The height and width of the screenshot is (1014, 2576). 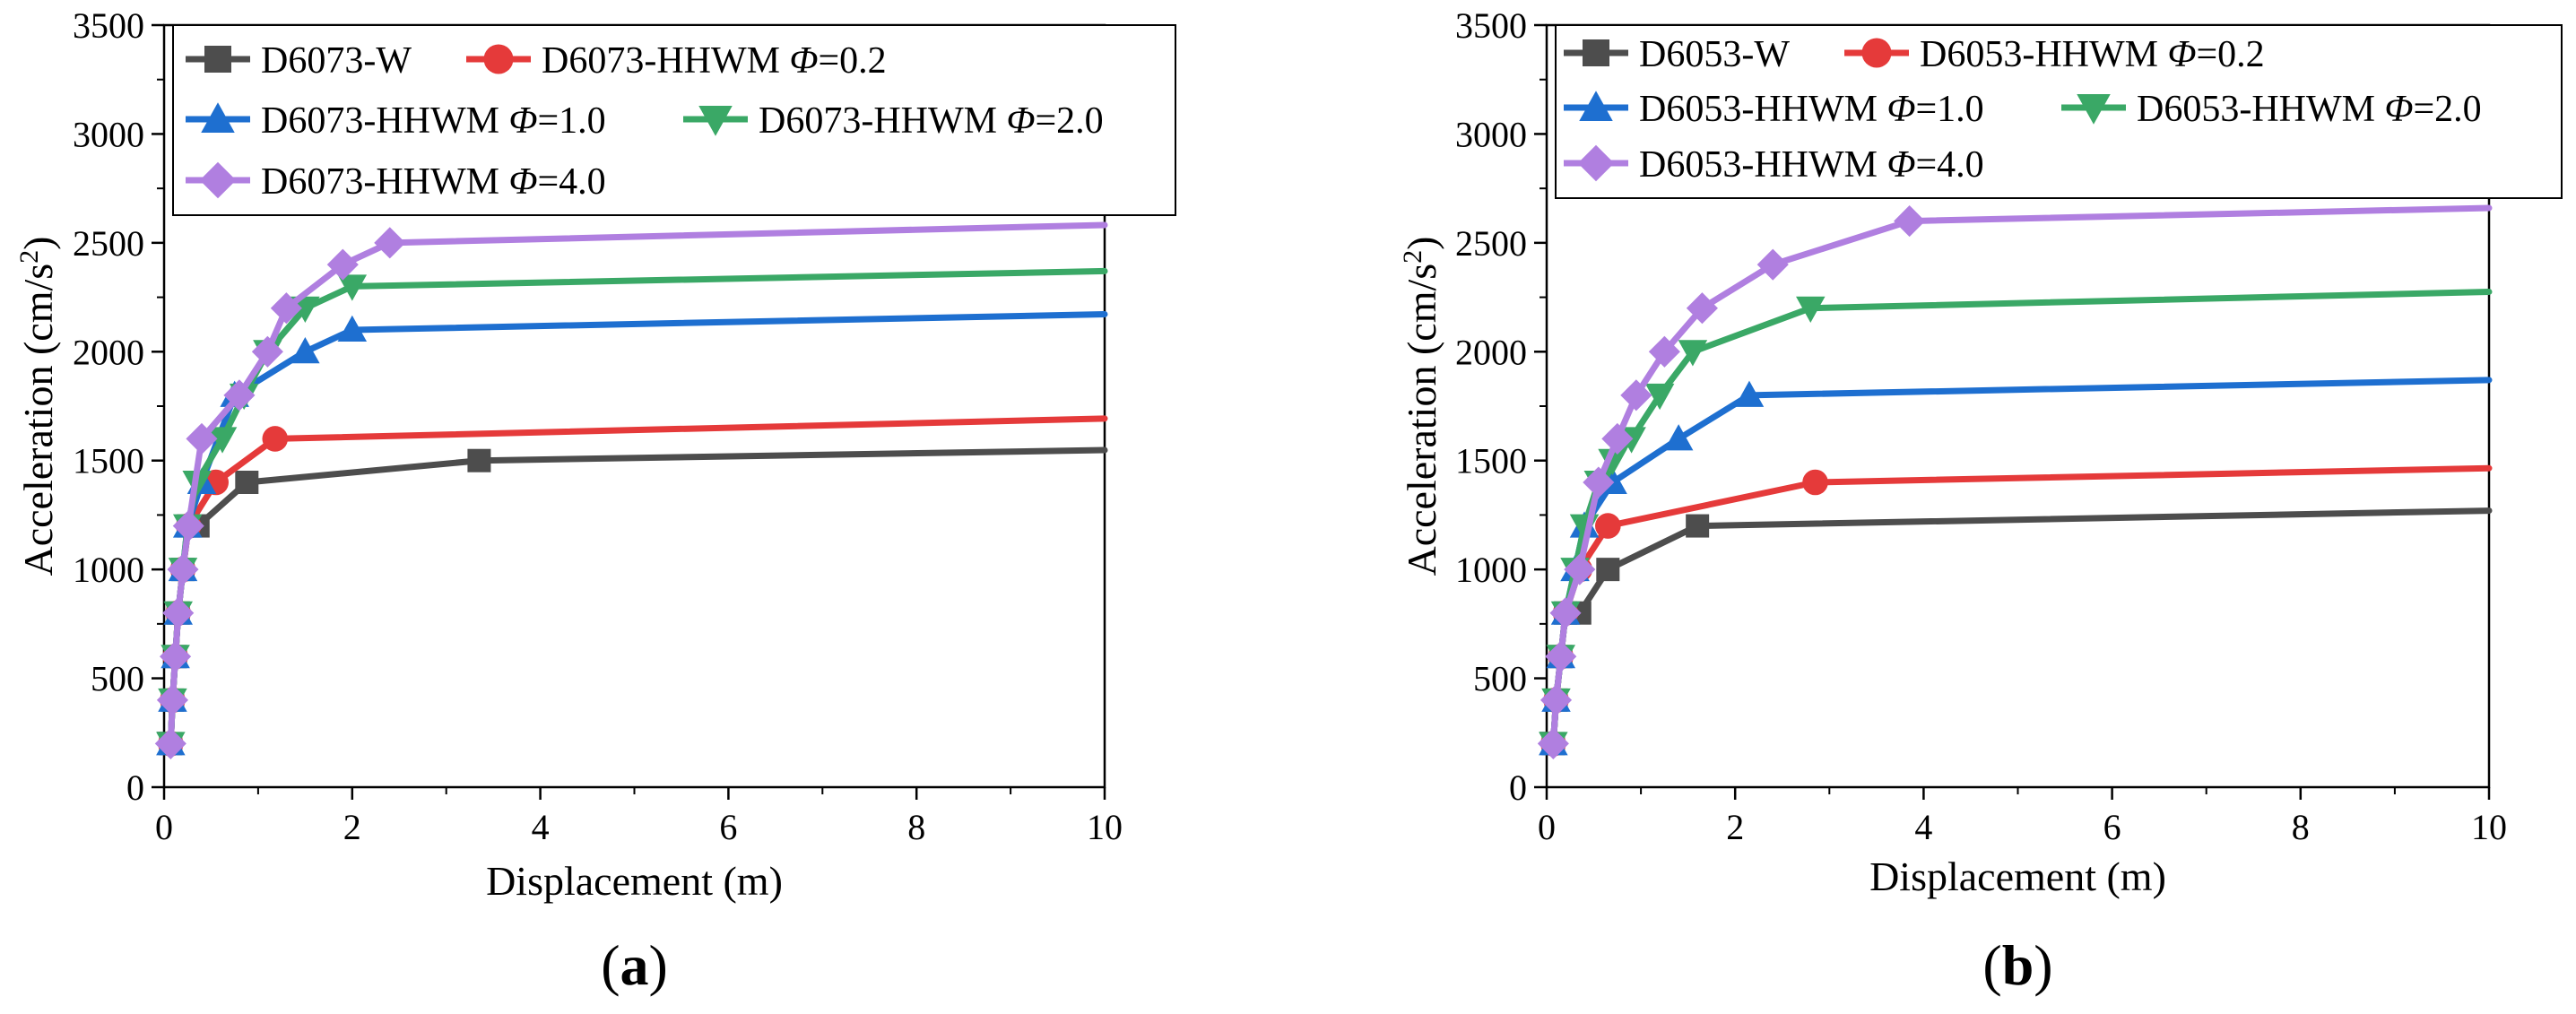 I want to click on y-tick-label: 500, so click(x=117, y=679).